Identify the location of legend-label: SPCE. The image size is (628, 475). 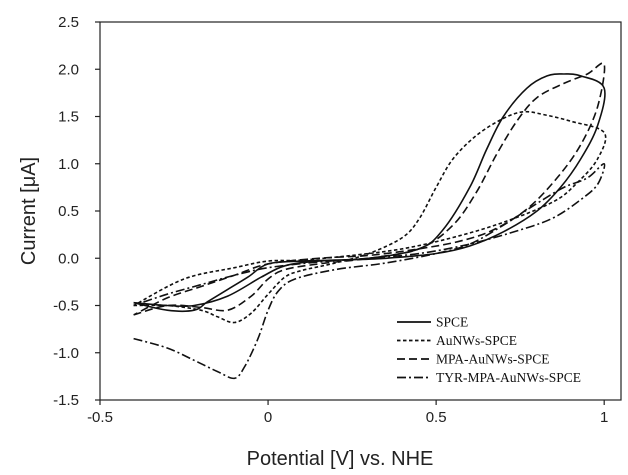
(452, 322).